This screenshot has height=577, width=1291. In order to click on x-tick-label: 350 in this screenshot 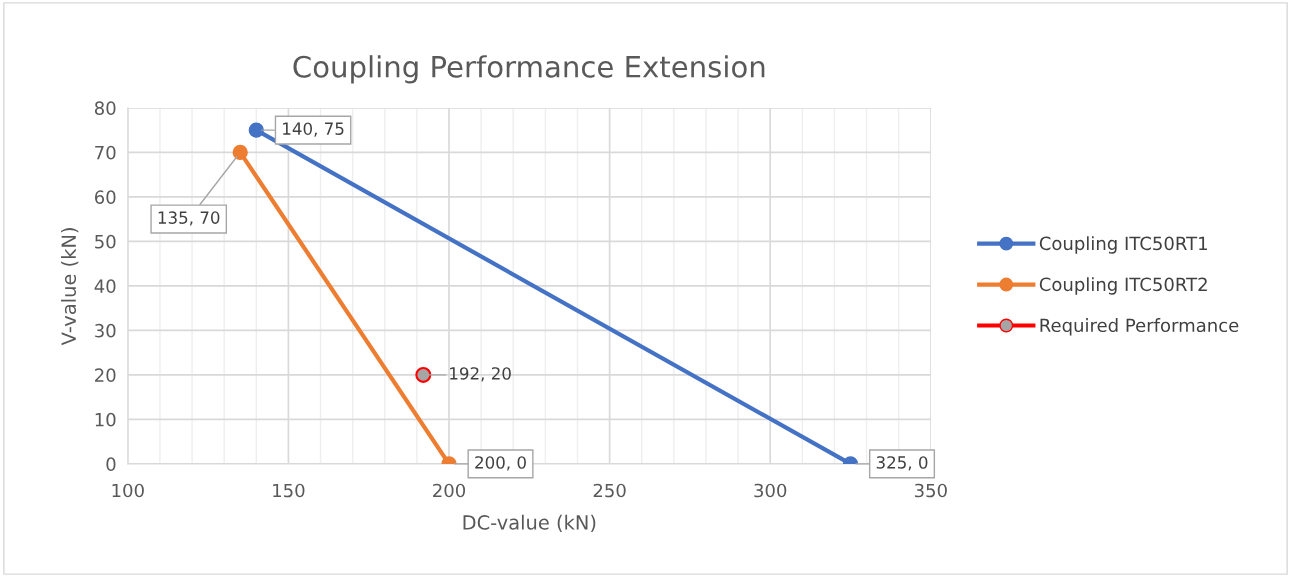, I will do `click(930, 490)`.